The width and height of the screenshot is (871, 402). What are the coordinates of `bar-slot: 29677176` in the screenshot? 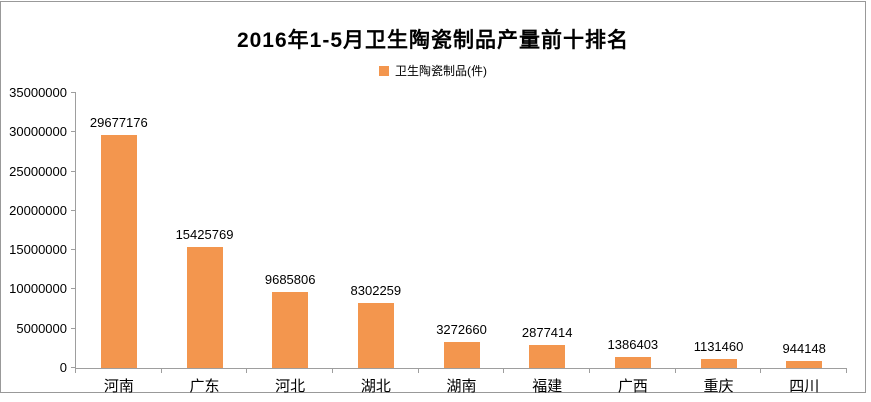 It's located at (119, 230).